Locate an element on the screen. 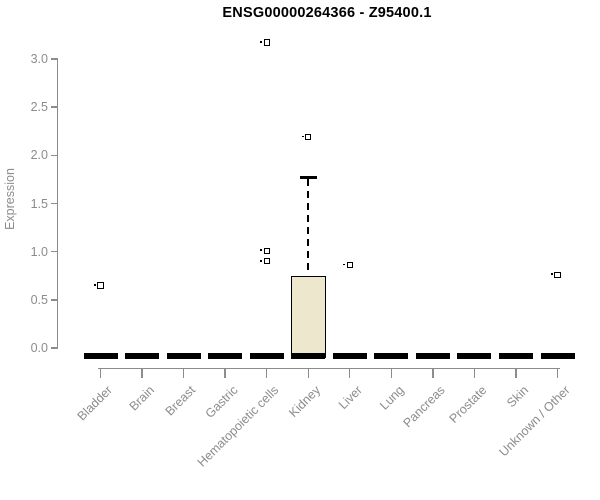  x-tick-label: Pancreas is located at coordinates (424, 407).